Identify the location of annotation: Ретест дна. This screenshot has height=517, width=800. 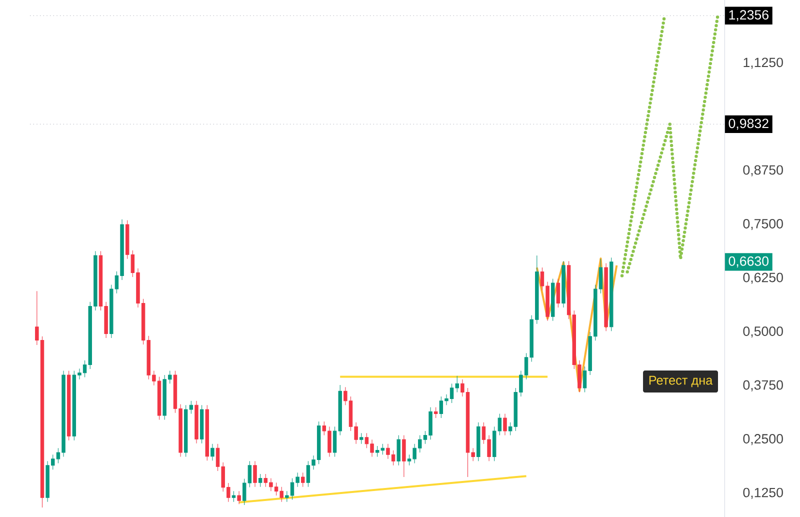
(681, 382).